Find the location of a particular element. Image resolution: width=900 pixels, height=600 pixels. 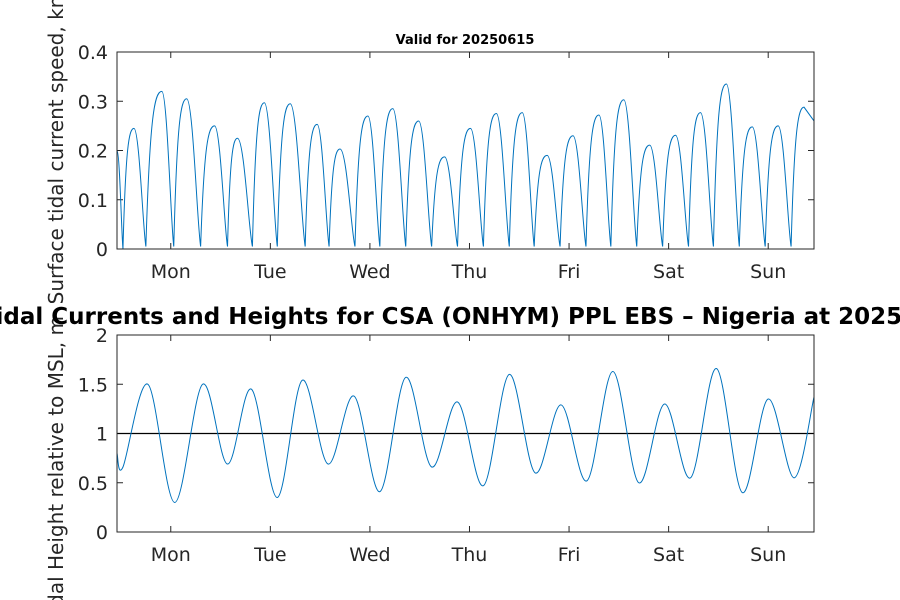

current-speed-xtick-label: Sat is located at coordinates (668, 272).